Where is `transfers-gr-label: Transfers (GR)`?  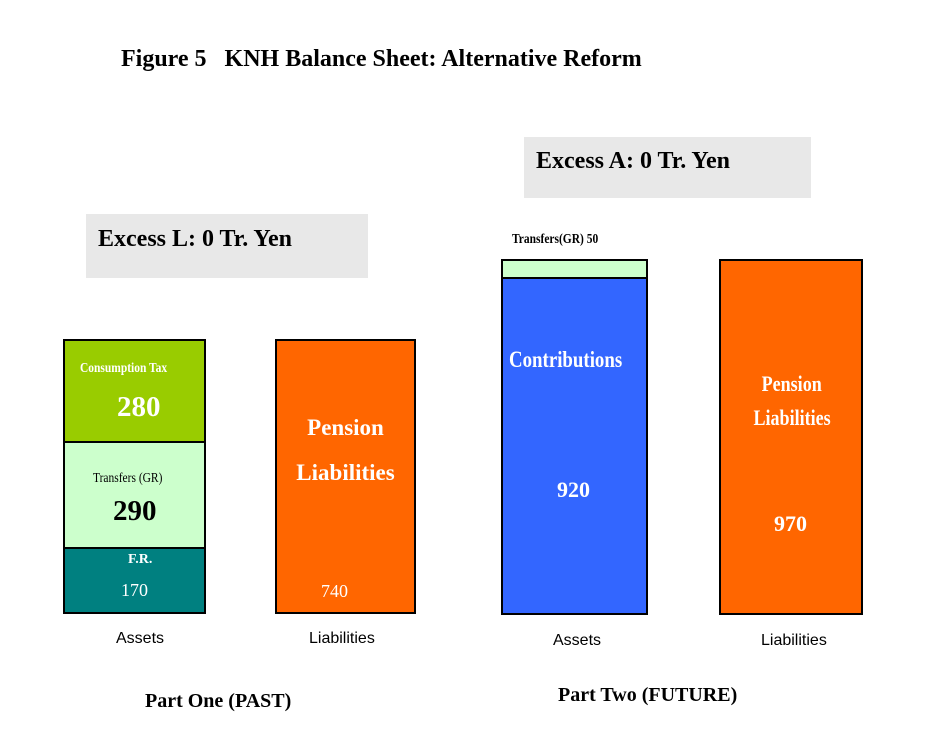 transfers-gr-label: Transfers (GR) is located at coordinates (128, 478).